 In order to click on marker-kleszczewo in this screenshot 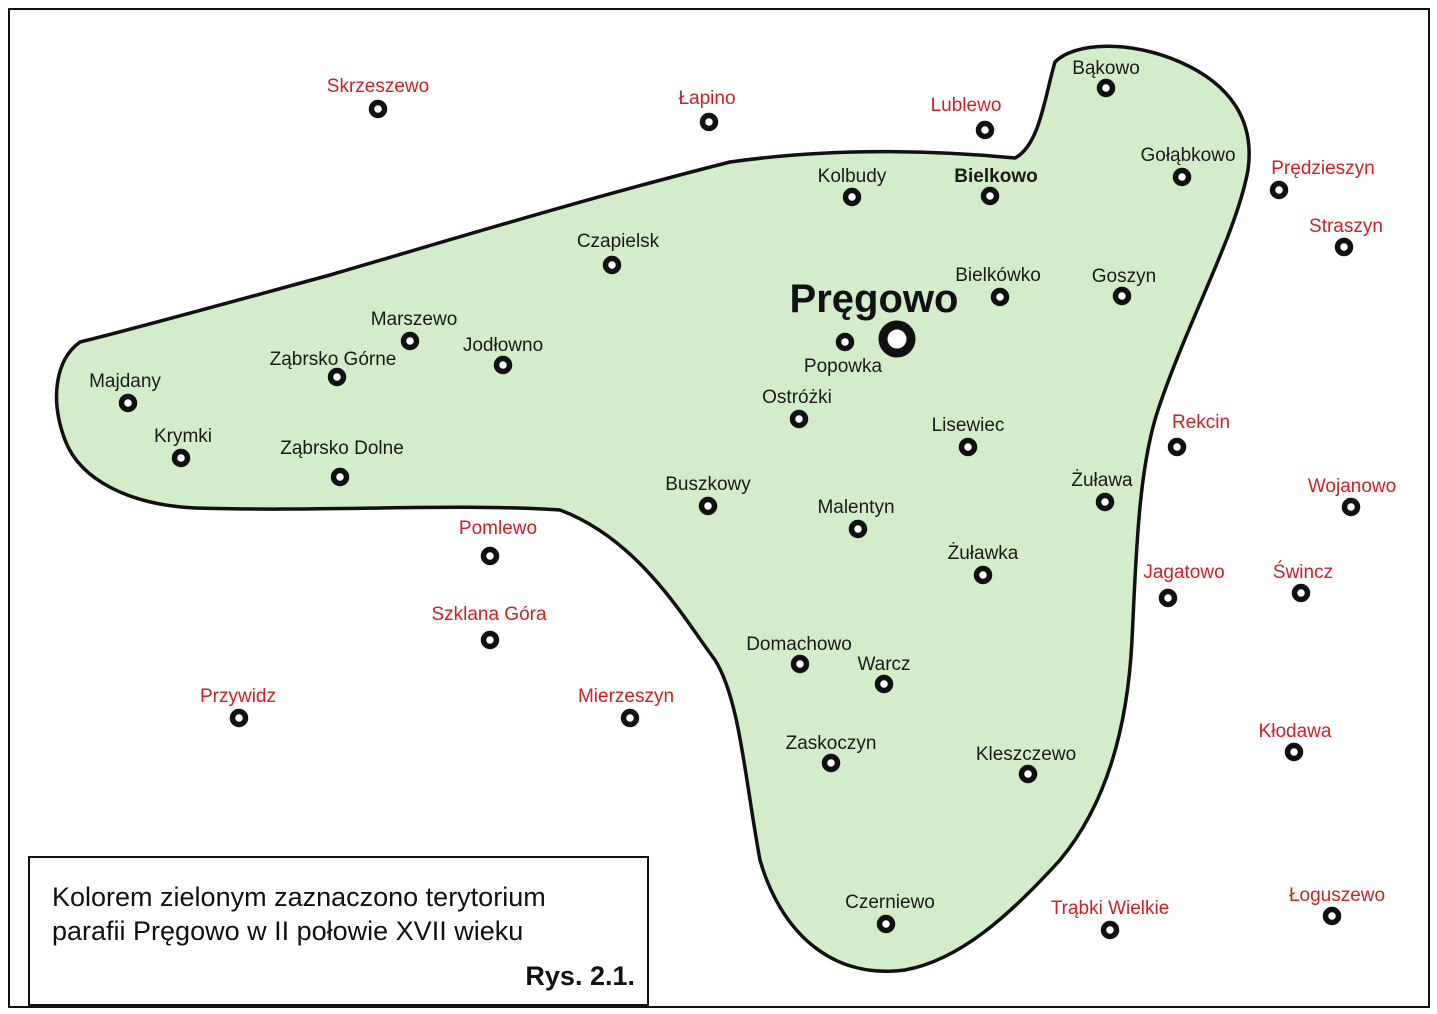, I will do `click(1028, 774)`.